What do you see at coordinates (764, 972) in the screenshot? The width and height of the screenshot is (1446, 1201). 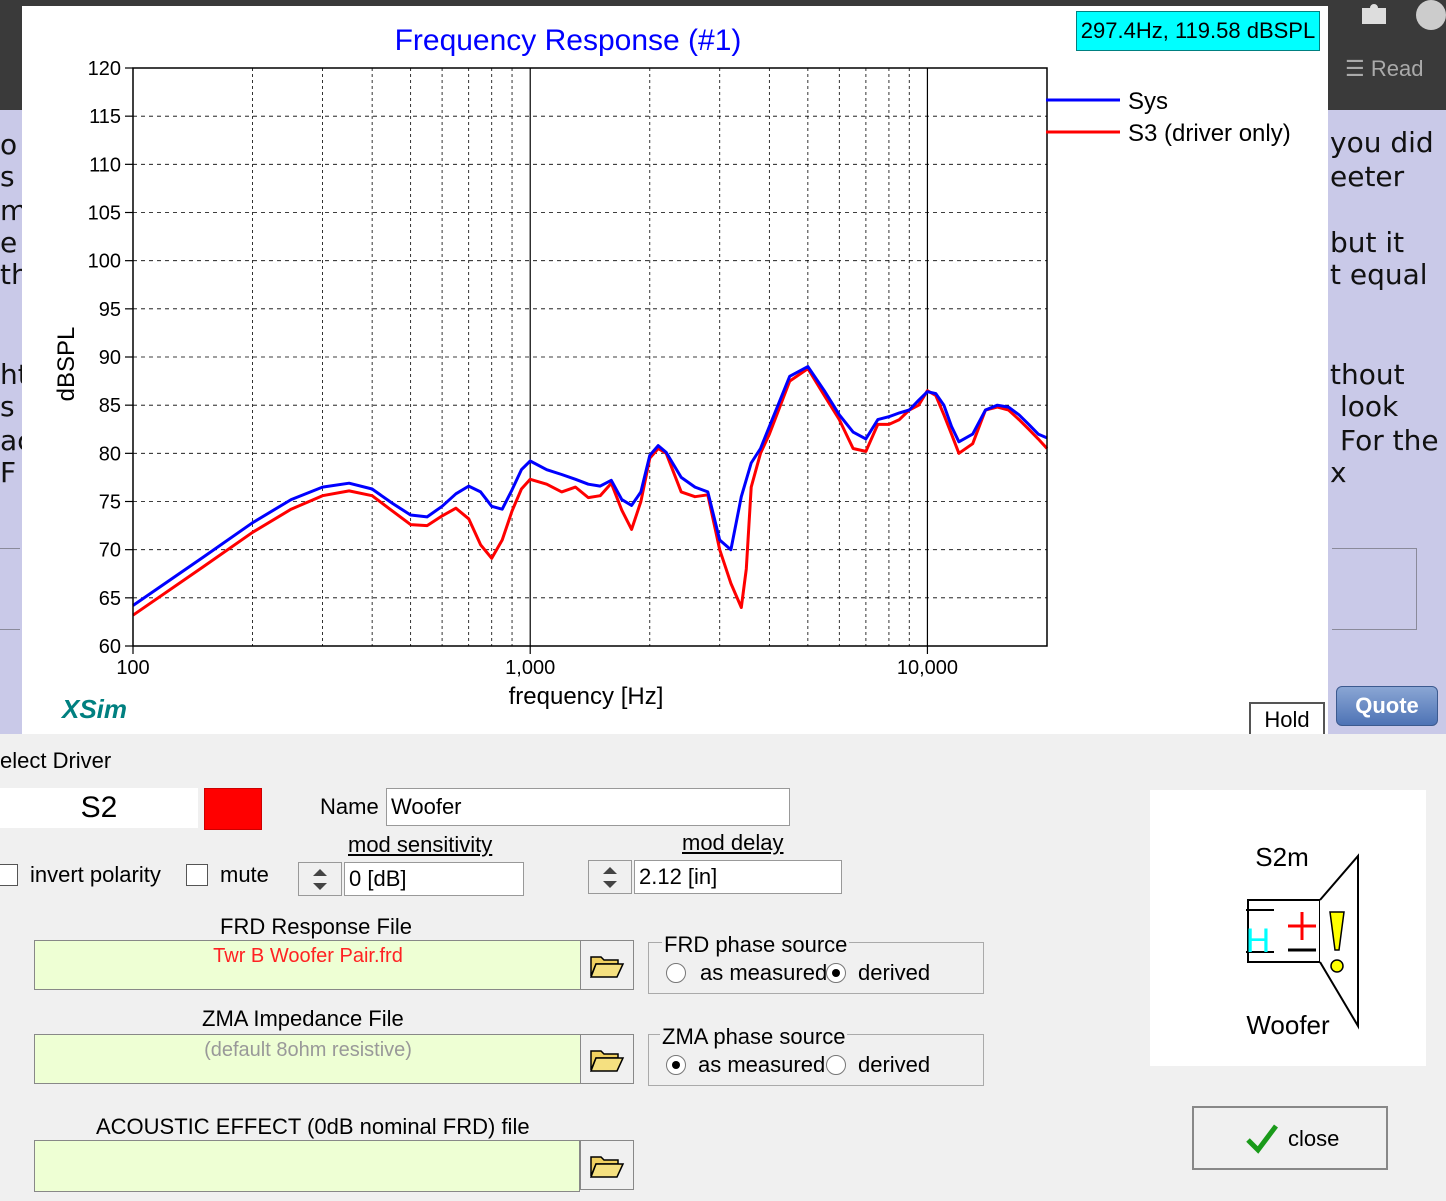 I see `frd-as-measured-label: as measured` at bounding box center [764, 972].